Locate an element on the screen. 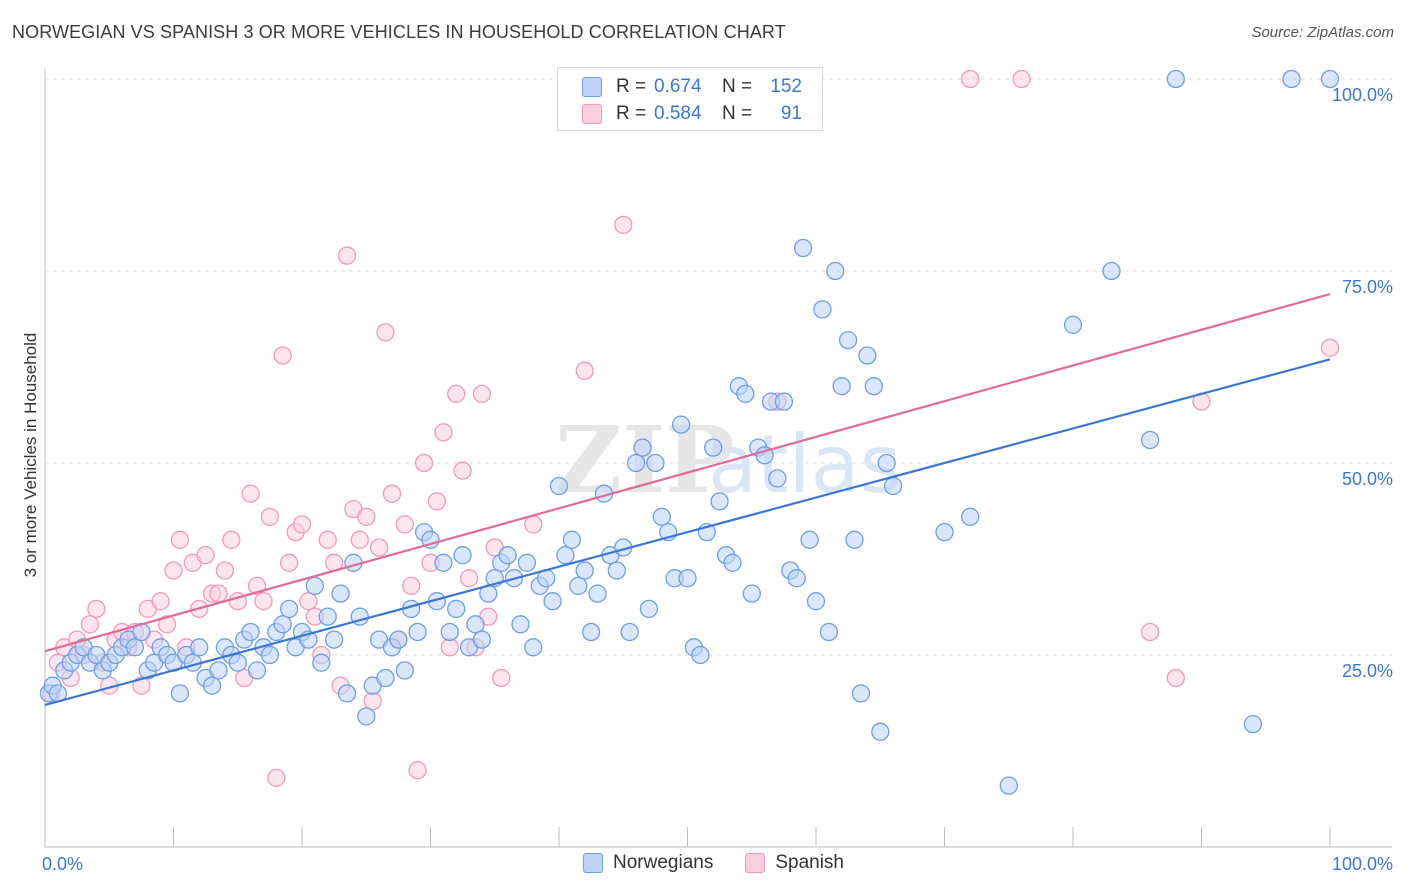 The width and height of the screenshot is (1406, 892). legend-item-norwegians: Norwegians is located at coordinates (648, 863).